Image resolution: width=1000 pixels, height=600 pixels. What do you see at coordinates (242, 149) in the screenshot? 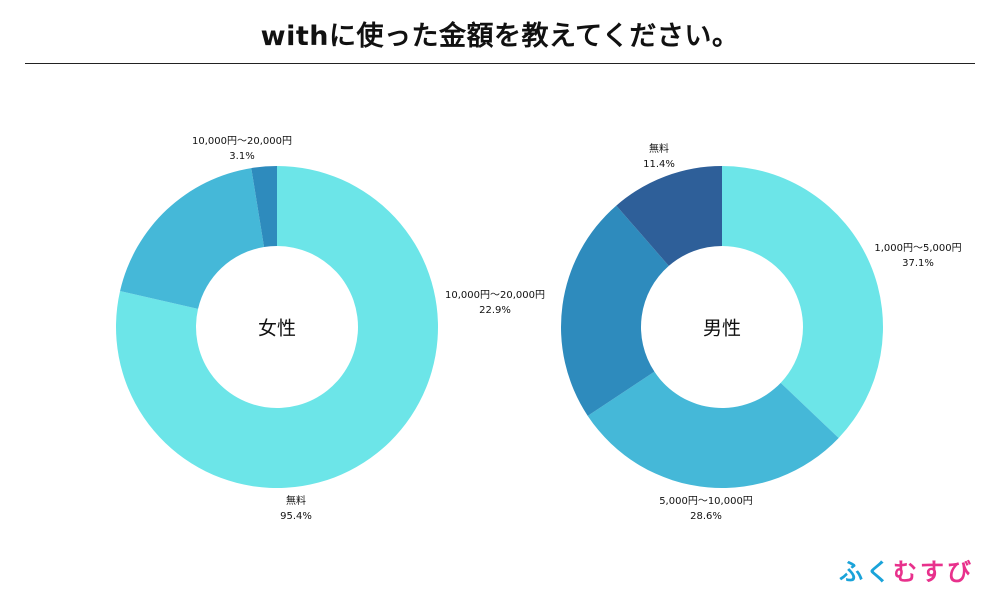
I see `female-slice-label: 10,000円〜20,000円 3.1%` at bounding box center [242, 149].